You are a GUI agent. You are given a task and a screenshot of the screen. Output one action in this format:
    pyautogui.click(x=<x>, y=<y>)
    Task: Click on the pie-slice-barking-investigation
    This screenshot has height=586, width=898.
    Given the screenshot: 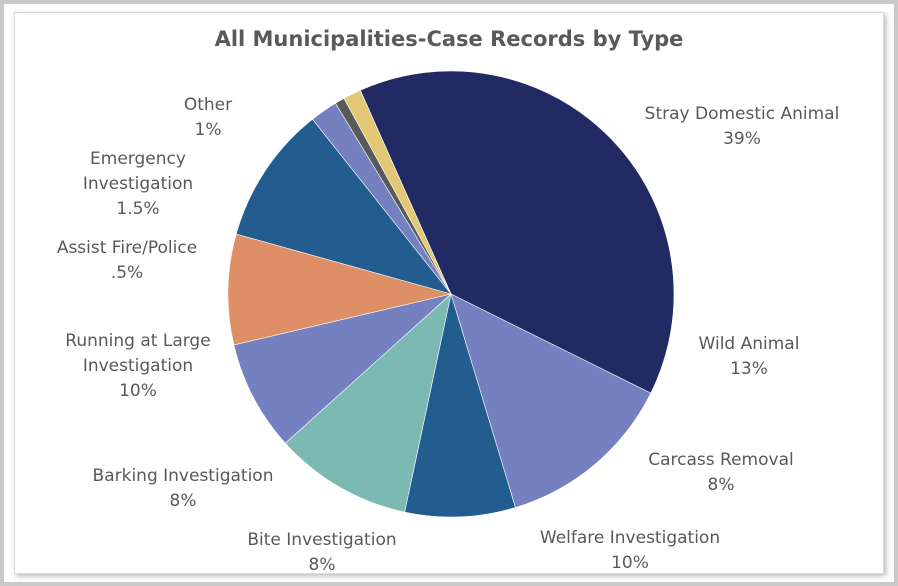 What is the action you would take?
    pyautogui.click(x=339, y=289)
    